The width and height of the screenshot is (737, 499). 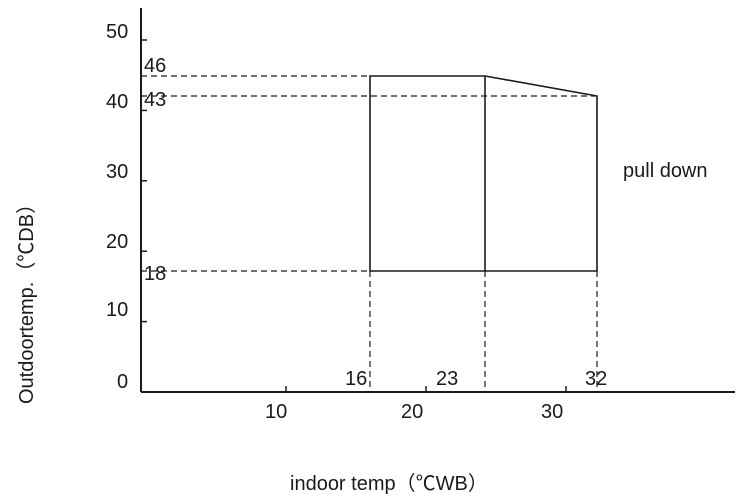 I want to click on pull-down-annotation: pull down, so click(x=665, y=171).